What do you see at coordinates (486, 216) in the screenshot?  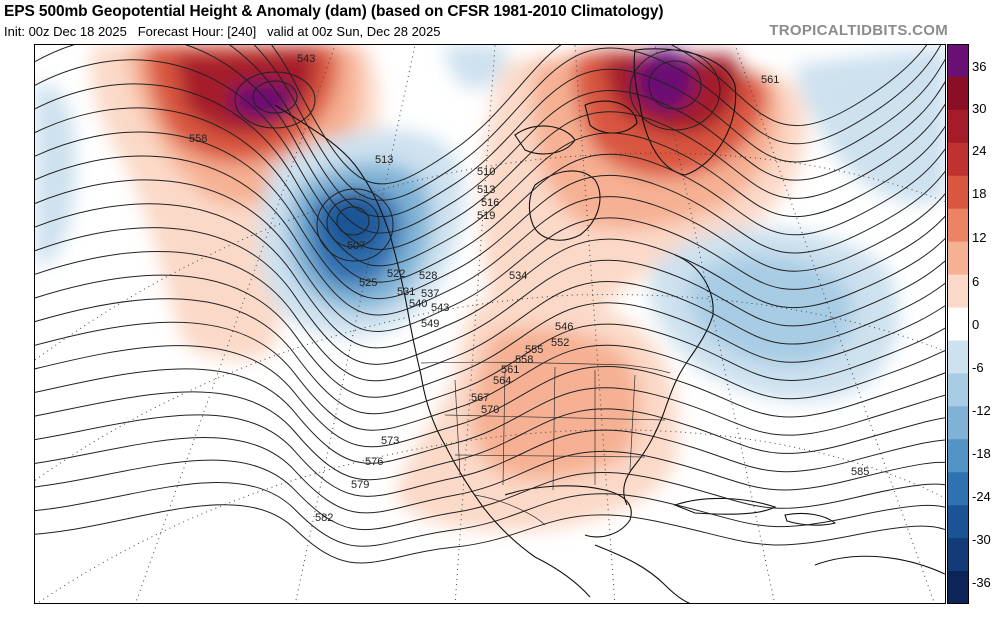 I see `height-label: 519` at bounding box center [486, 216].